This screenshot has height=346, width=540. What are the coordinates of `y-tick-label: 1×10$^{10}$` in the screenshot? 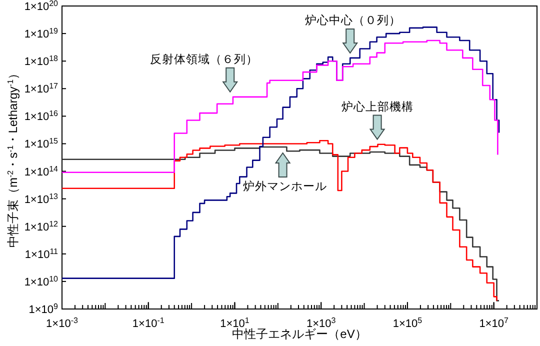 It's located at (41, 281).